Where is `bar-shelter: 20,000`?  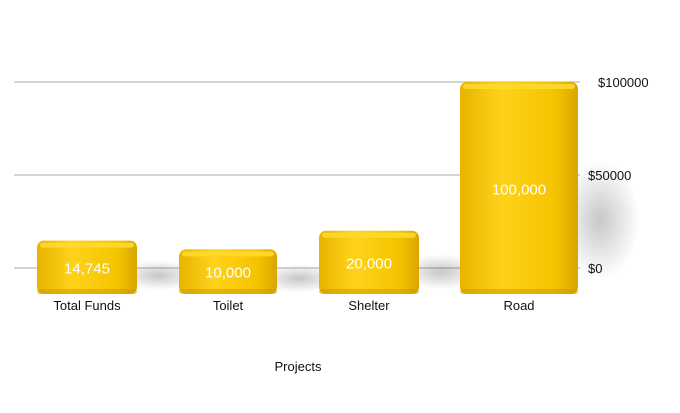 bar-shelter: 20,000 is located at coordinates (369, 262).